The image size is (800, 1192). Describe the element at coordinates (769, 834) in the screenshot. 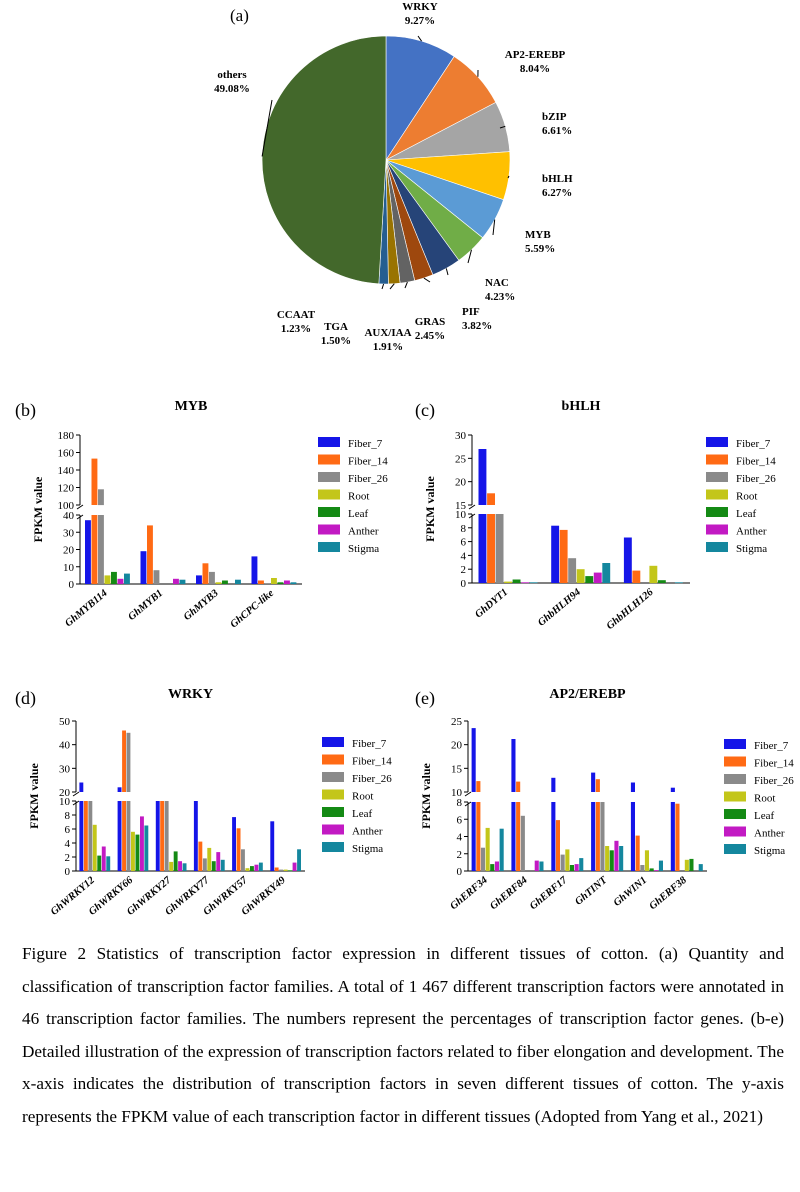

I see `legend-label-e: Anther` at that location.